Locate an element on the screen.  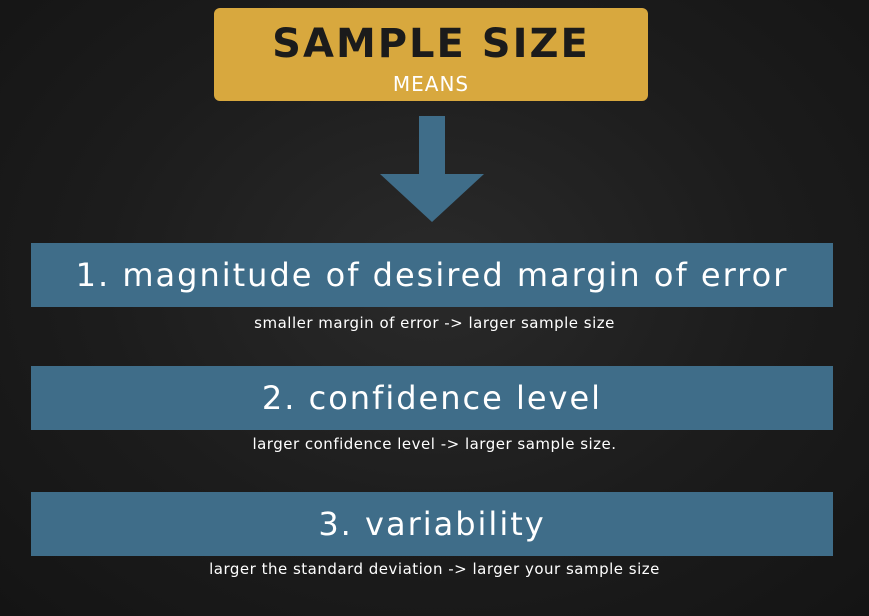
factor-band-2: 2. confidence level is located at coordinates (432, 398).